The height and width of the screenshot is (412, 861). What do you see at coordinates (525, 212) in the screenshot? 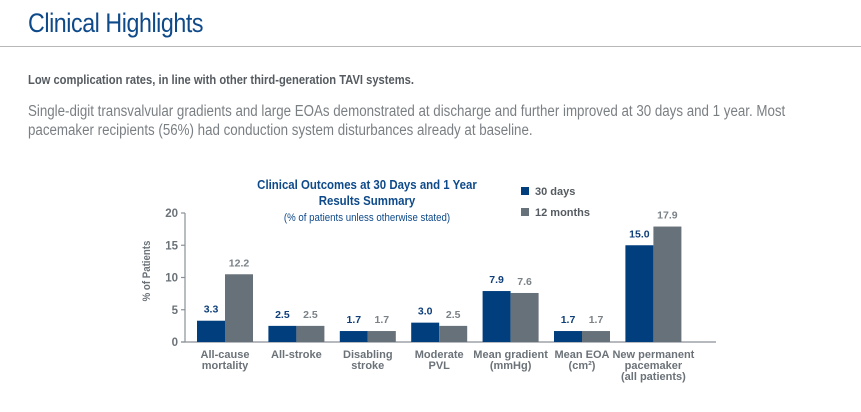
I see `legend-swatch-12-months` at bounding box center [525, 212].